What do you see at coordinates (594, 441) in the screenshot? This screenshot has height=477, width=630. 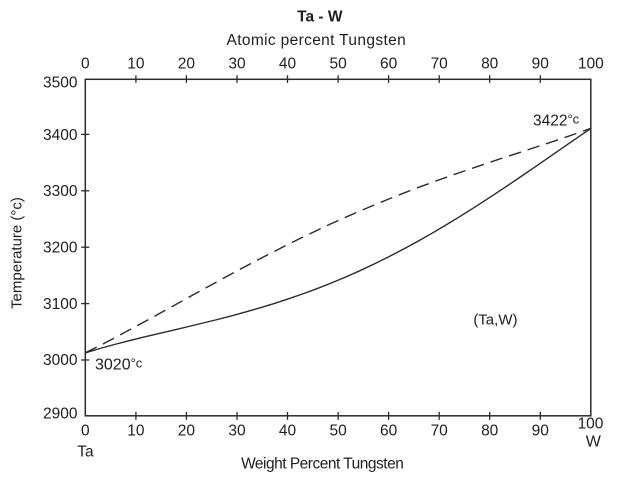 I see `svg-text: W` at bounding box center [594, 441].